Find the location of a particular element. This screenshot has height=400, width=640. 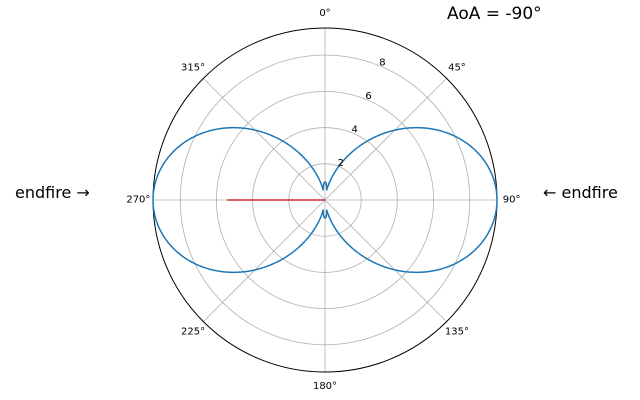

r-tick-label: 6 is located at coordinates (368, 96).